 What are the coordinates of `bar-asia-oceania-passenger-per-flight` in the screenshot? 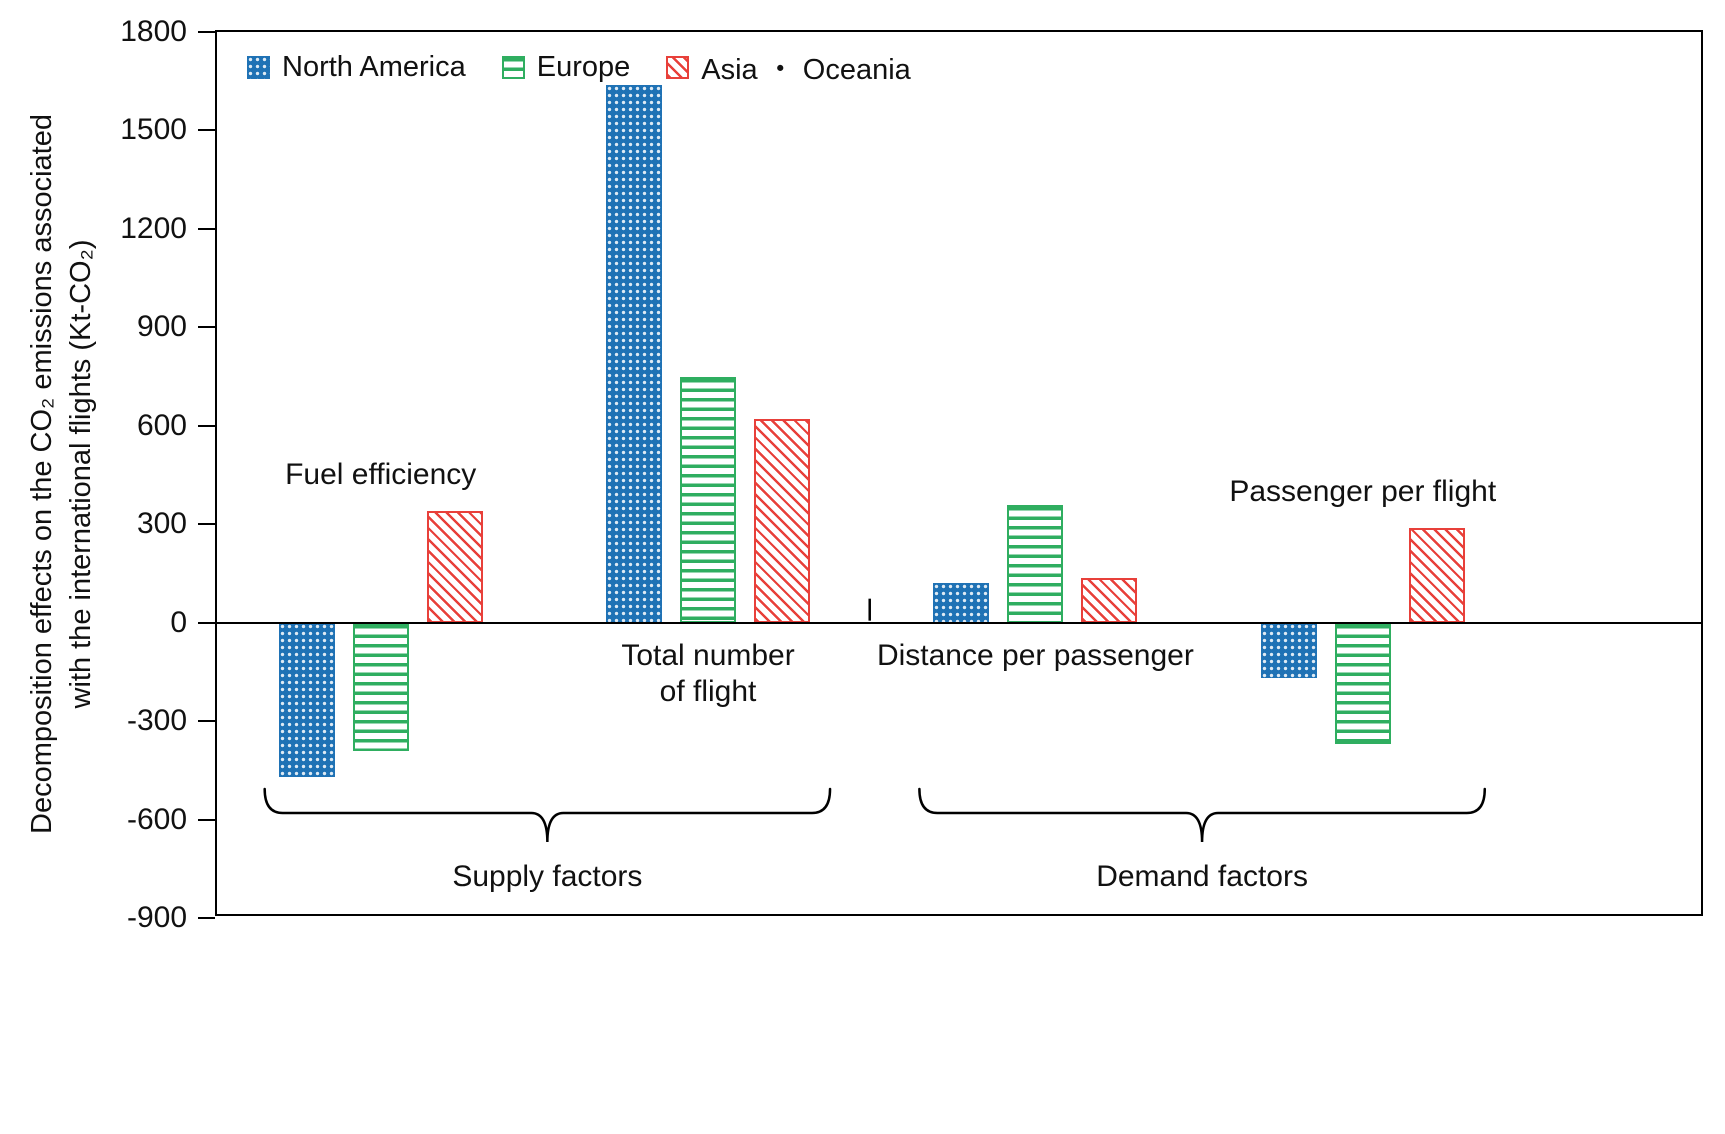 It's located at (1436, 575).